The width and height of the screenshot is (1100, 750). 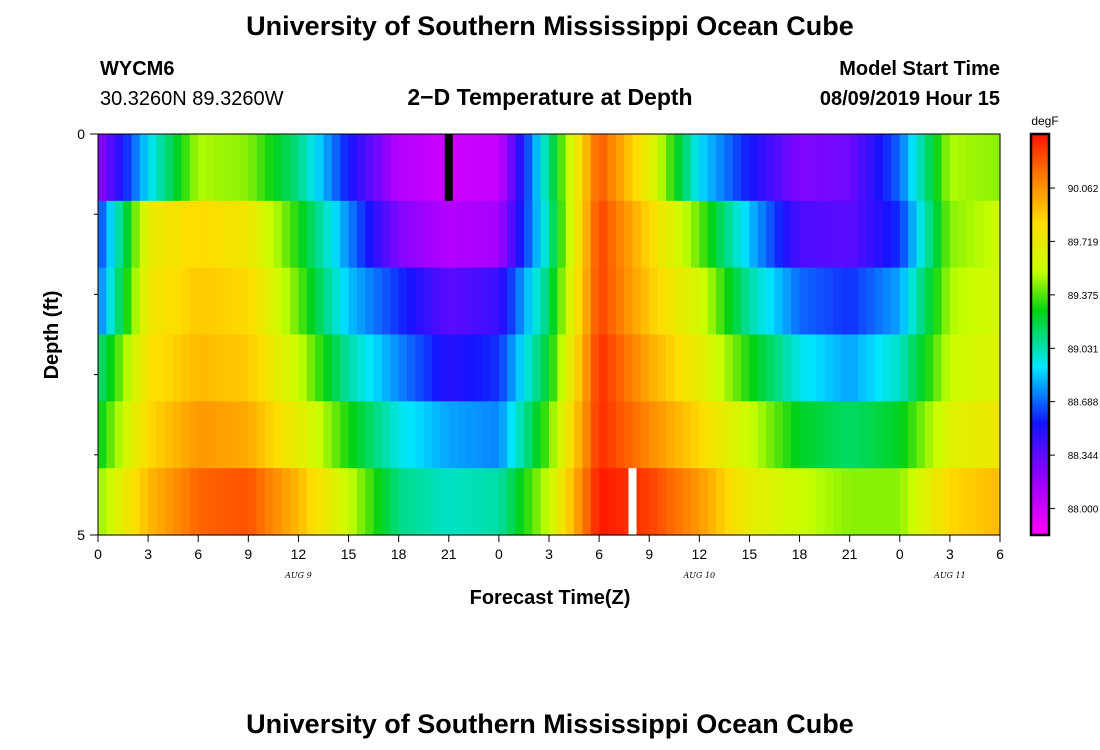 What do you see at coordinates (1000, 554) in the screenshot?
I see `x-tick-label: 6` at bounding box center [1000, 554].